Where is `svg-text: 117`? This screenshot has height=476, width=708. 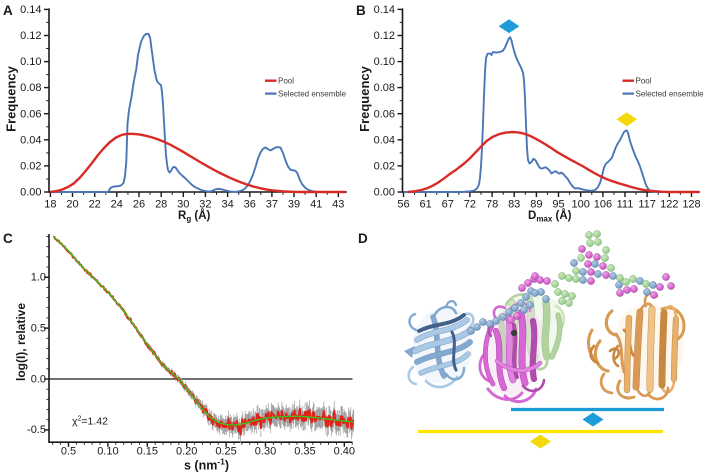 svg-text: 117 is located at coordinates (647, 205).